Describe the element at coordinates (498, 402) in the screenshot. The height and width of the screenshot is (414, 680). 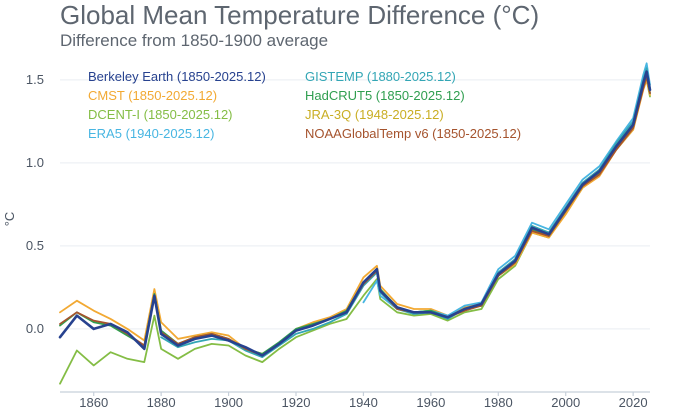
I see `x-tick-label: 1980` at that location.